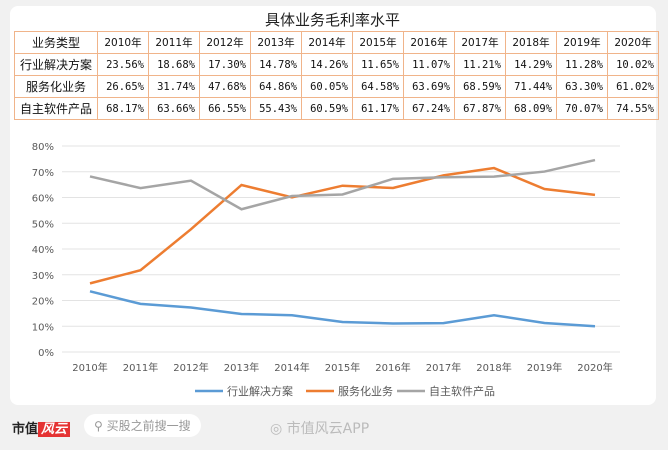  Describe the element at coordinates (276, 42) in the screenshot. I see `year-header: 2013年` at that location.